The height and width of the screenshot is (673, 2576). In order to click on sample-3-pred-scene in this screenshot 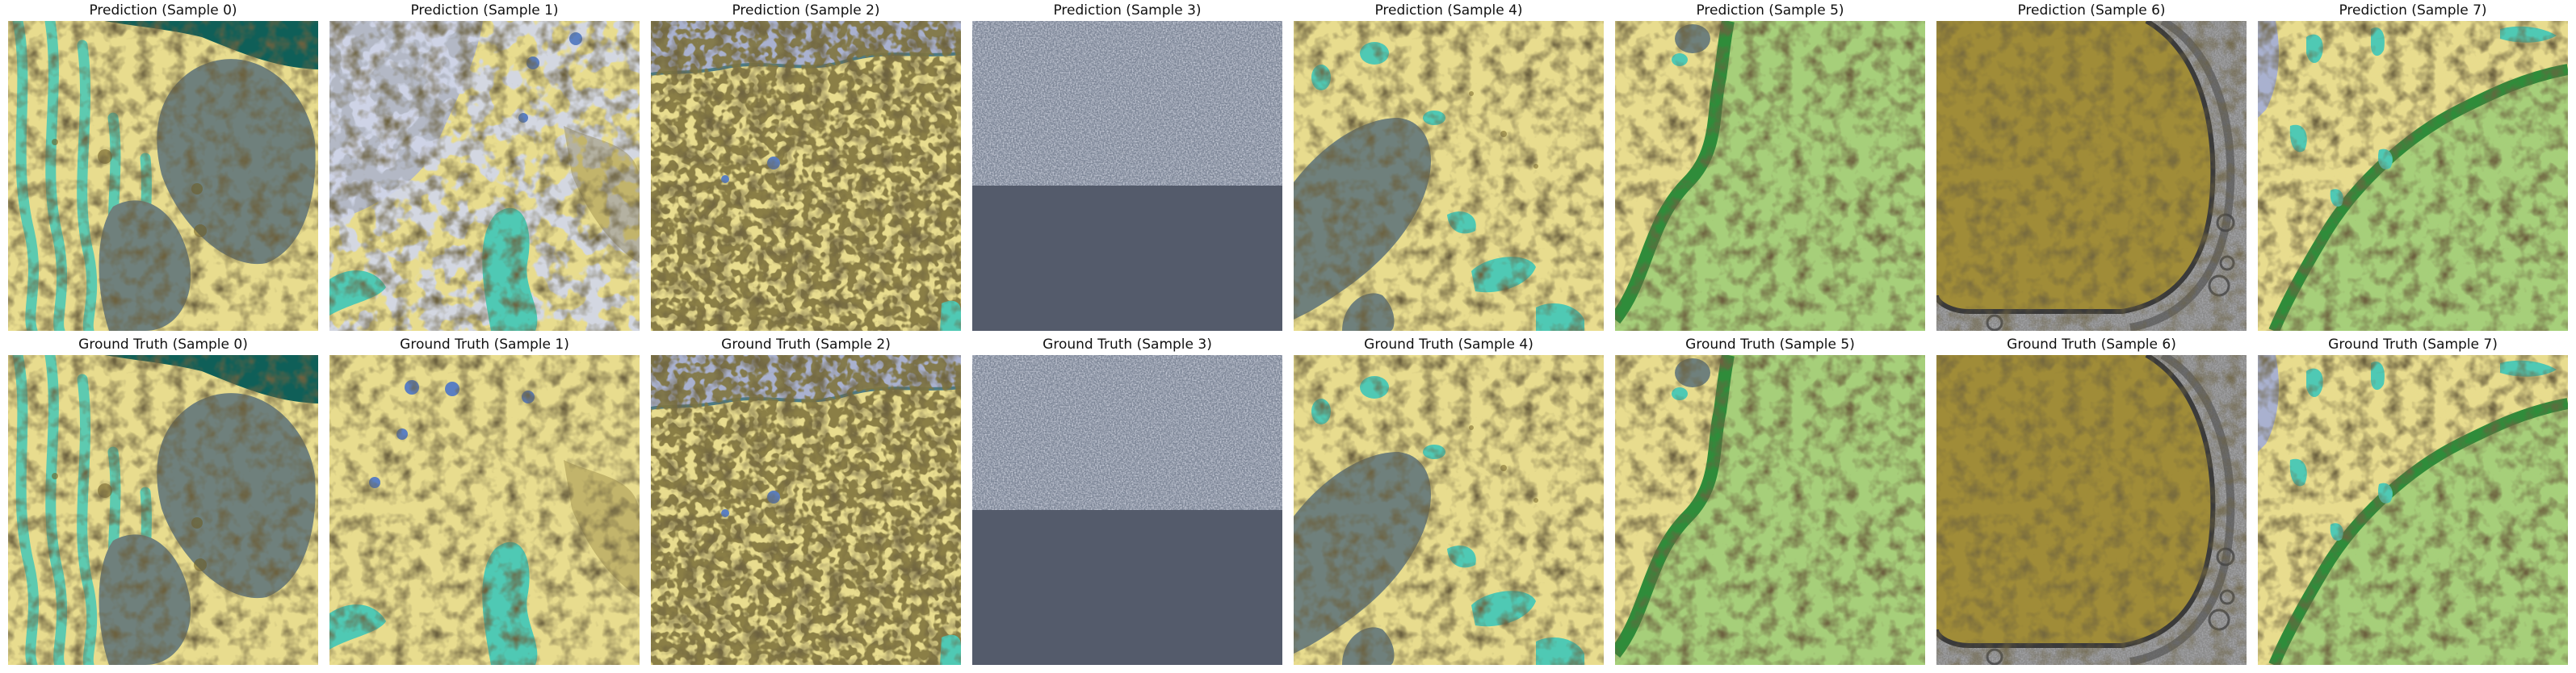, I will do `click(1127, 176)`.